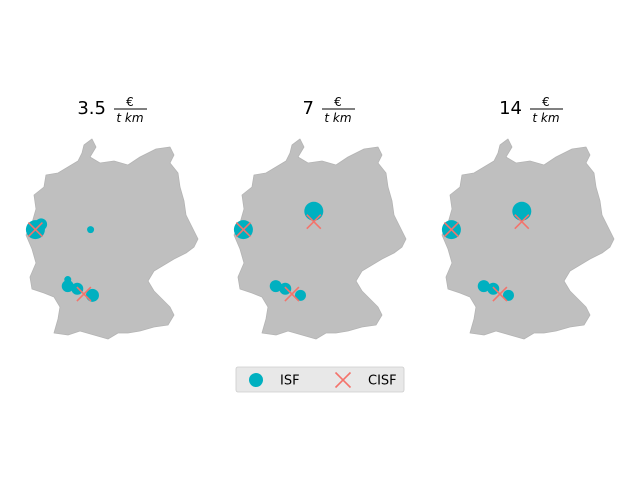 This screenshot has height=480, width=640. Describe the element at coordinates (256, 380) in the screenshot. I see `legend-isf-marker` at that location.